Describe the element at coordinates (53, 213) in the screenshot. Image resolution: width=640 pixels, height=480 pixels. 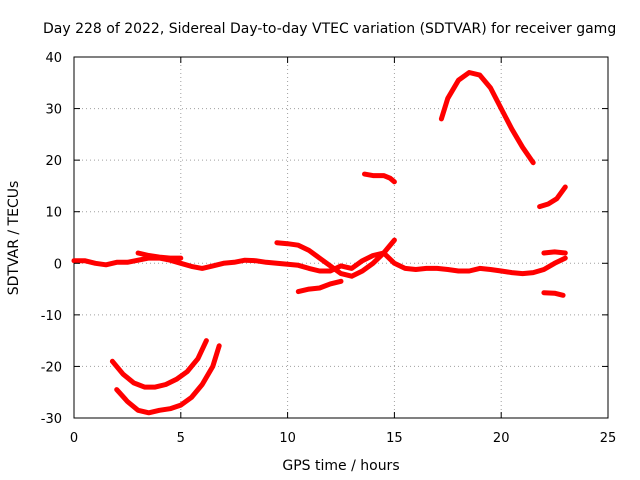
I see `y-tick-label: 10` at that location.